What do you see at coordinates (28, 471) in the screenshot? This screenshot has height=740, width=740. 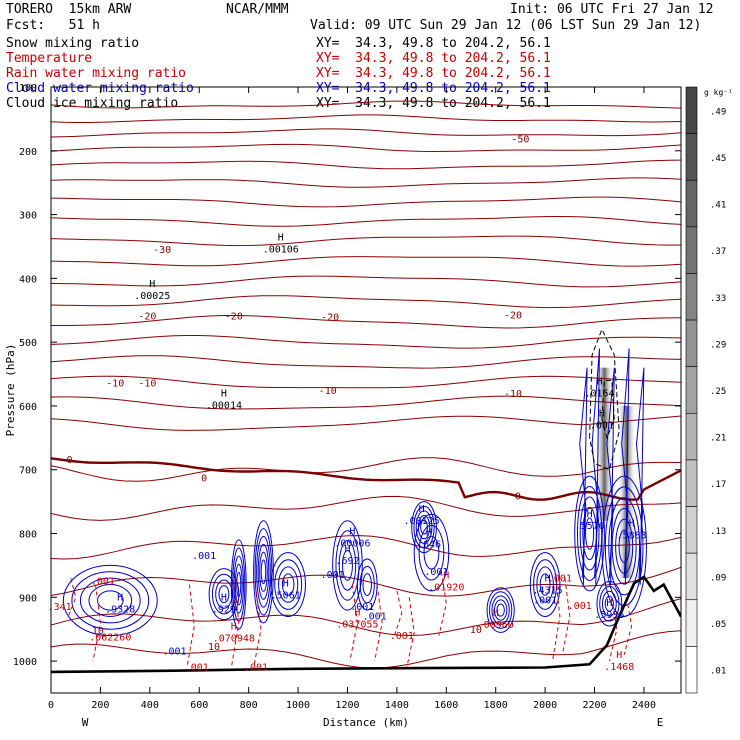 I see `y-tick-label: 700` at bounding box center [28, 471].